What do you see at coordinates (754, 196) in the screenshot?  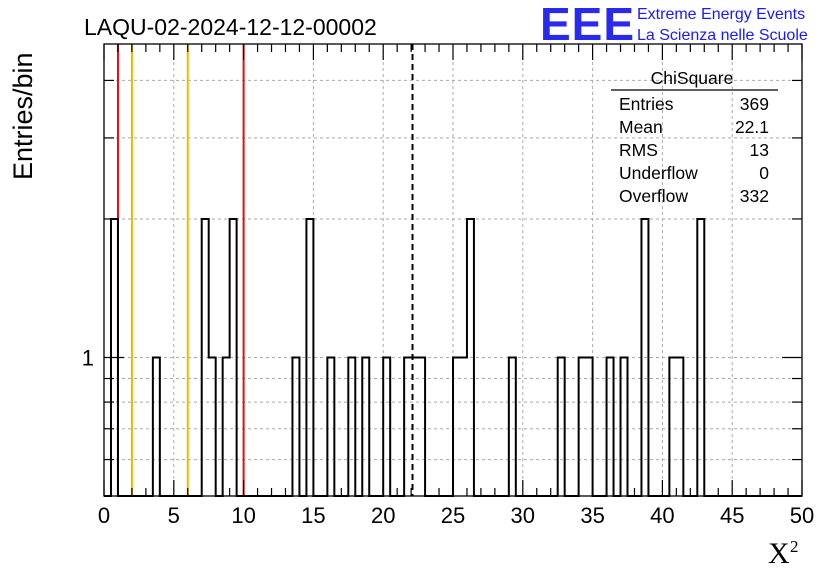 I see `stats-value-overflow: 332` at bounding box center [754, 196].